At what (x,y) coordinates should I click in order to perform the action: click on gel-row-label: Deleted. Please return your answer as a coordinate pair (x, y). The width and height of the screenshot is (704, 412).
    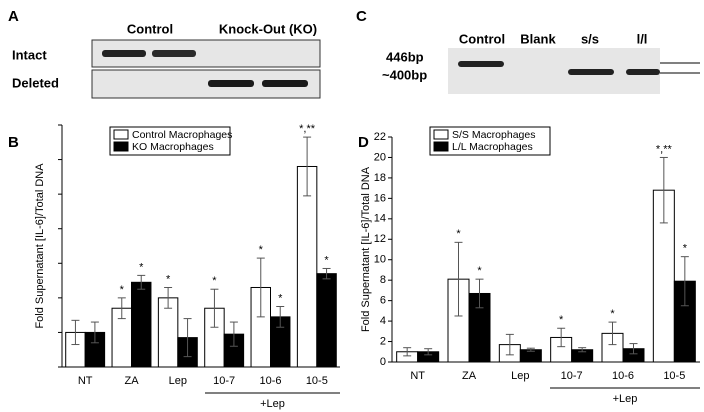
    Looking at the image, I should click on (35, 82).